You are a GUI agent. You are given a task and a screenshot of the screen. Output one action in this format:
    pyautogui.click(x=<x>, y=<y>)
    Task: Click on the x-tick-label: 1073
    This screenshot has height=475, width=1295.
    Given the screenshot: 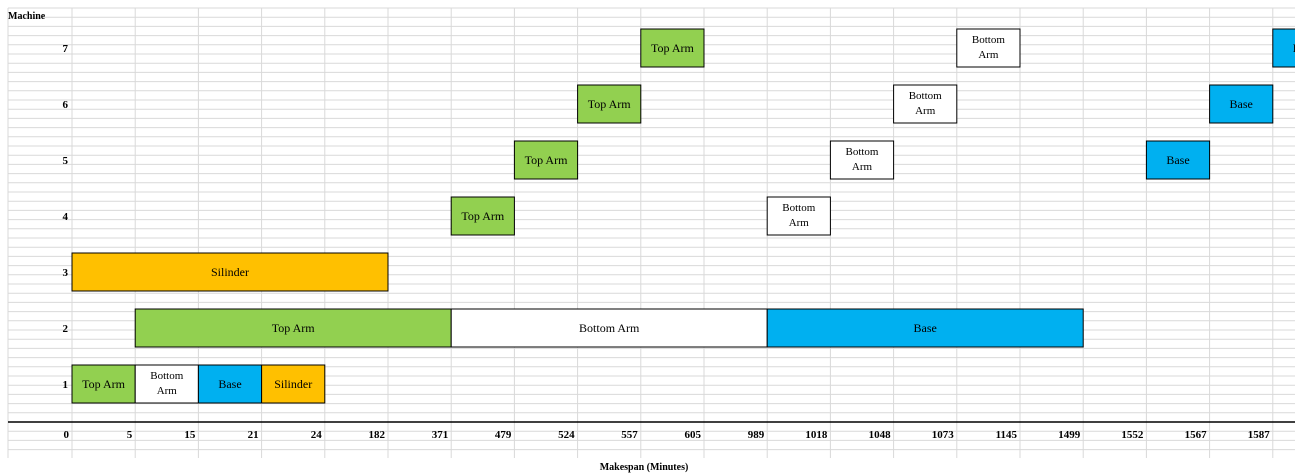 What is the action you would take?
    pyautogui.click(x=943, y=435)
    